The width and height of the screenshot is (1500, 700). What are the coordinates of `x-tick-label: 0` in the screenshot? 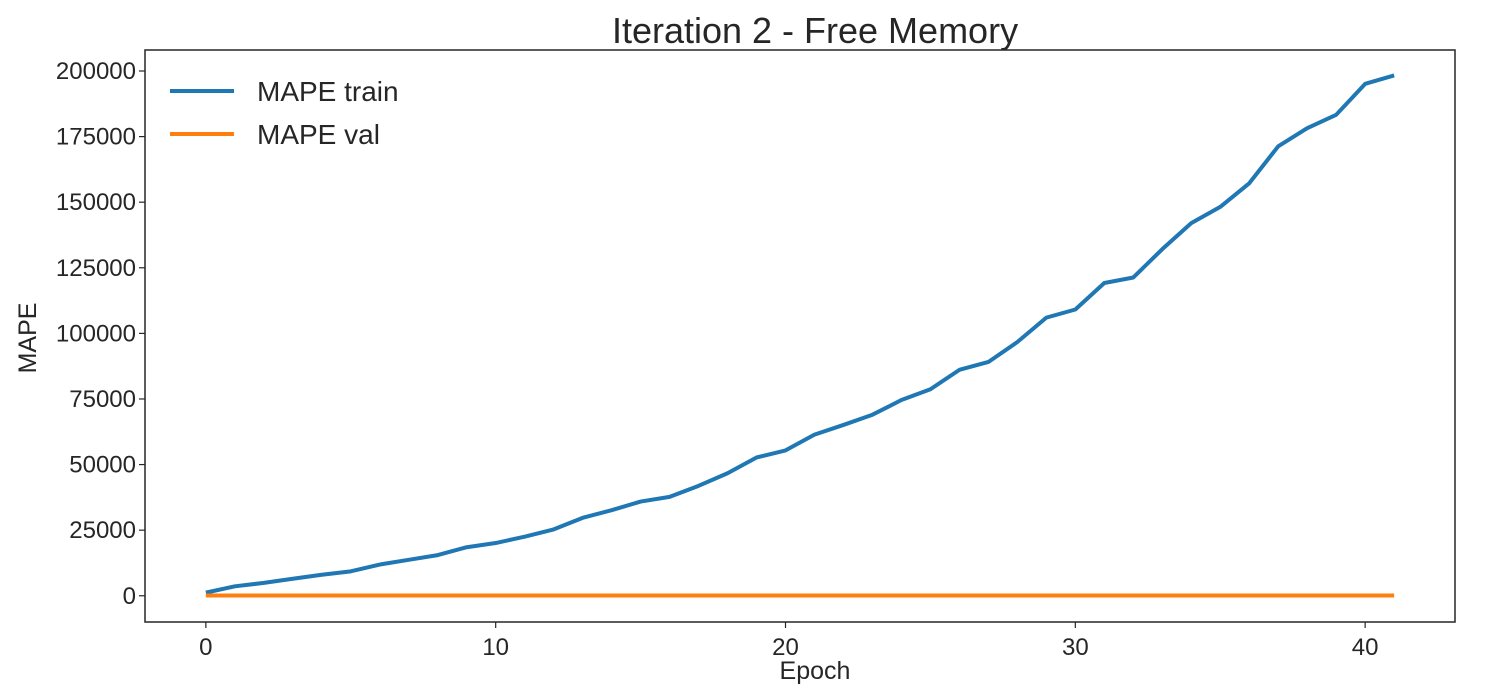 It's located at (205, 647).